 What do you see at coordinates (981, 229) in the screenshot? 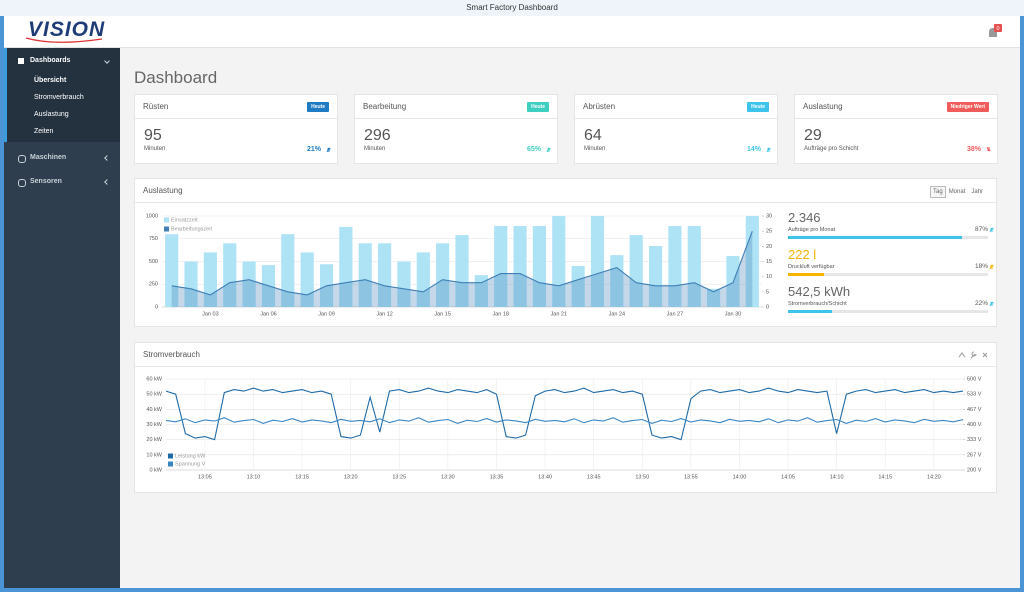
I see `stat-percent: 87%` at bounding box center [981, 229].